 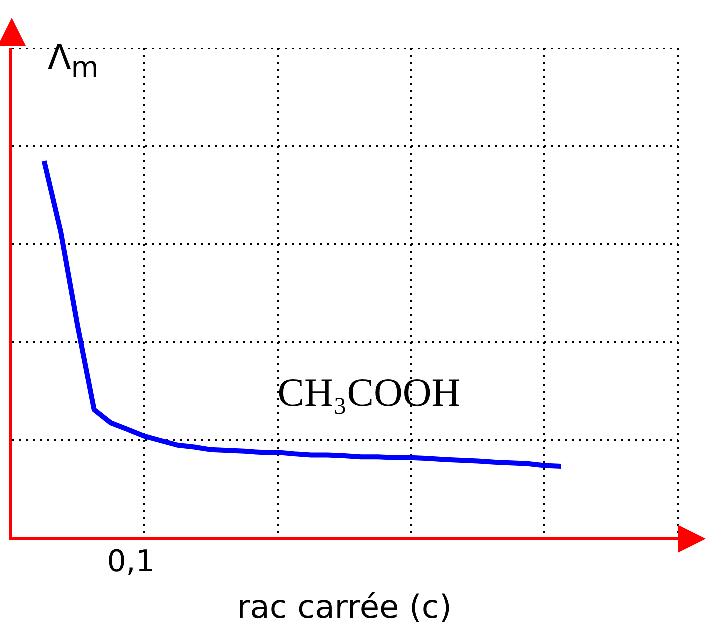 I want to click on y-axis-title: Λ$_{m}$, so click(x=73, y=61).